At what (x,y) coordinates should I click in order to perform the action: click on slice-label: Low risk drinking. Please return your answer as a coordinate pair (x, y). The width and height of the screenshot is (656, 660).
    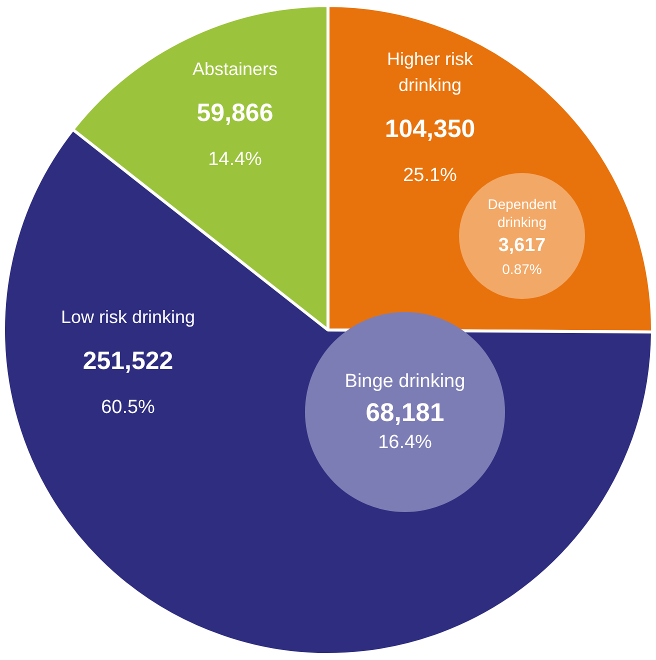
    Looking at the image, I should click on (128, 316).